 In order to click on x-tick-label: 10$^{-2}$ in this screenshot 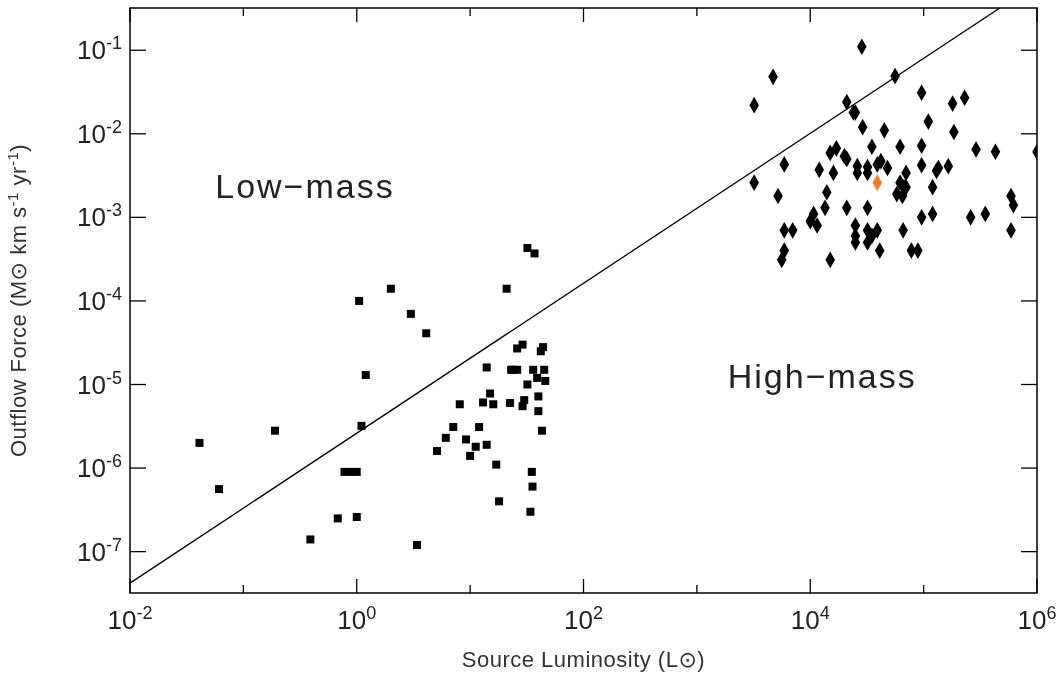, I will do `click(130, 619)`.